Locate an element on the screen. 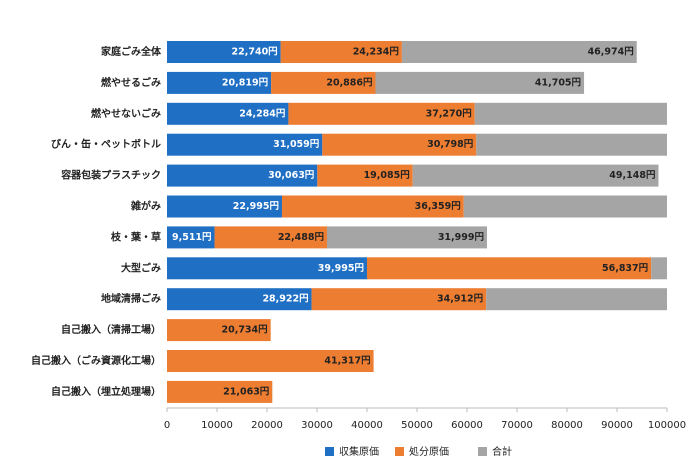  value-label: 19,085円 is located at coordinates (387, 175).